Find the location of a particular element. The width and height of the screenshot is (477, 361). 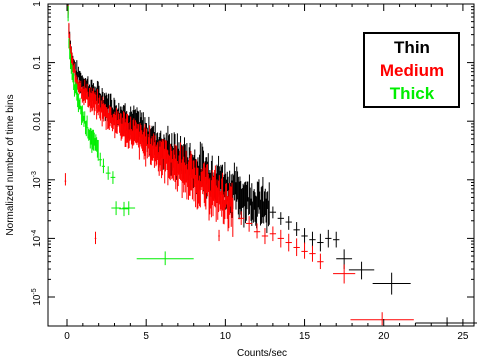

x-tick-label: 25 is located at coordinates (463, 336).